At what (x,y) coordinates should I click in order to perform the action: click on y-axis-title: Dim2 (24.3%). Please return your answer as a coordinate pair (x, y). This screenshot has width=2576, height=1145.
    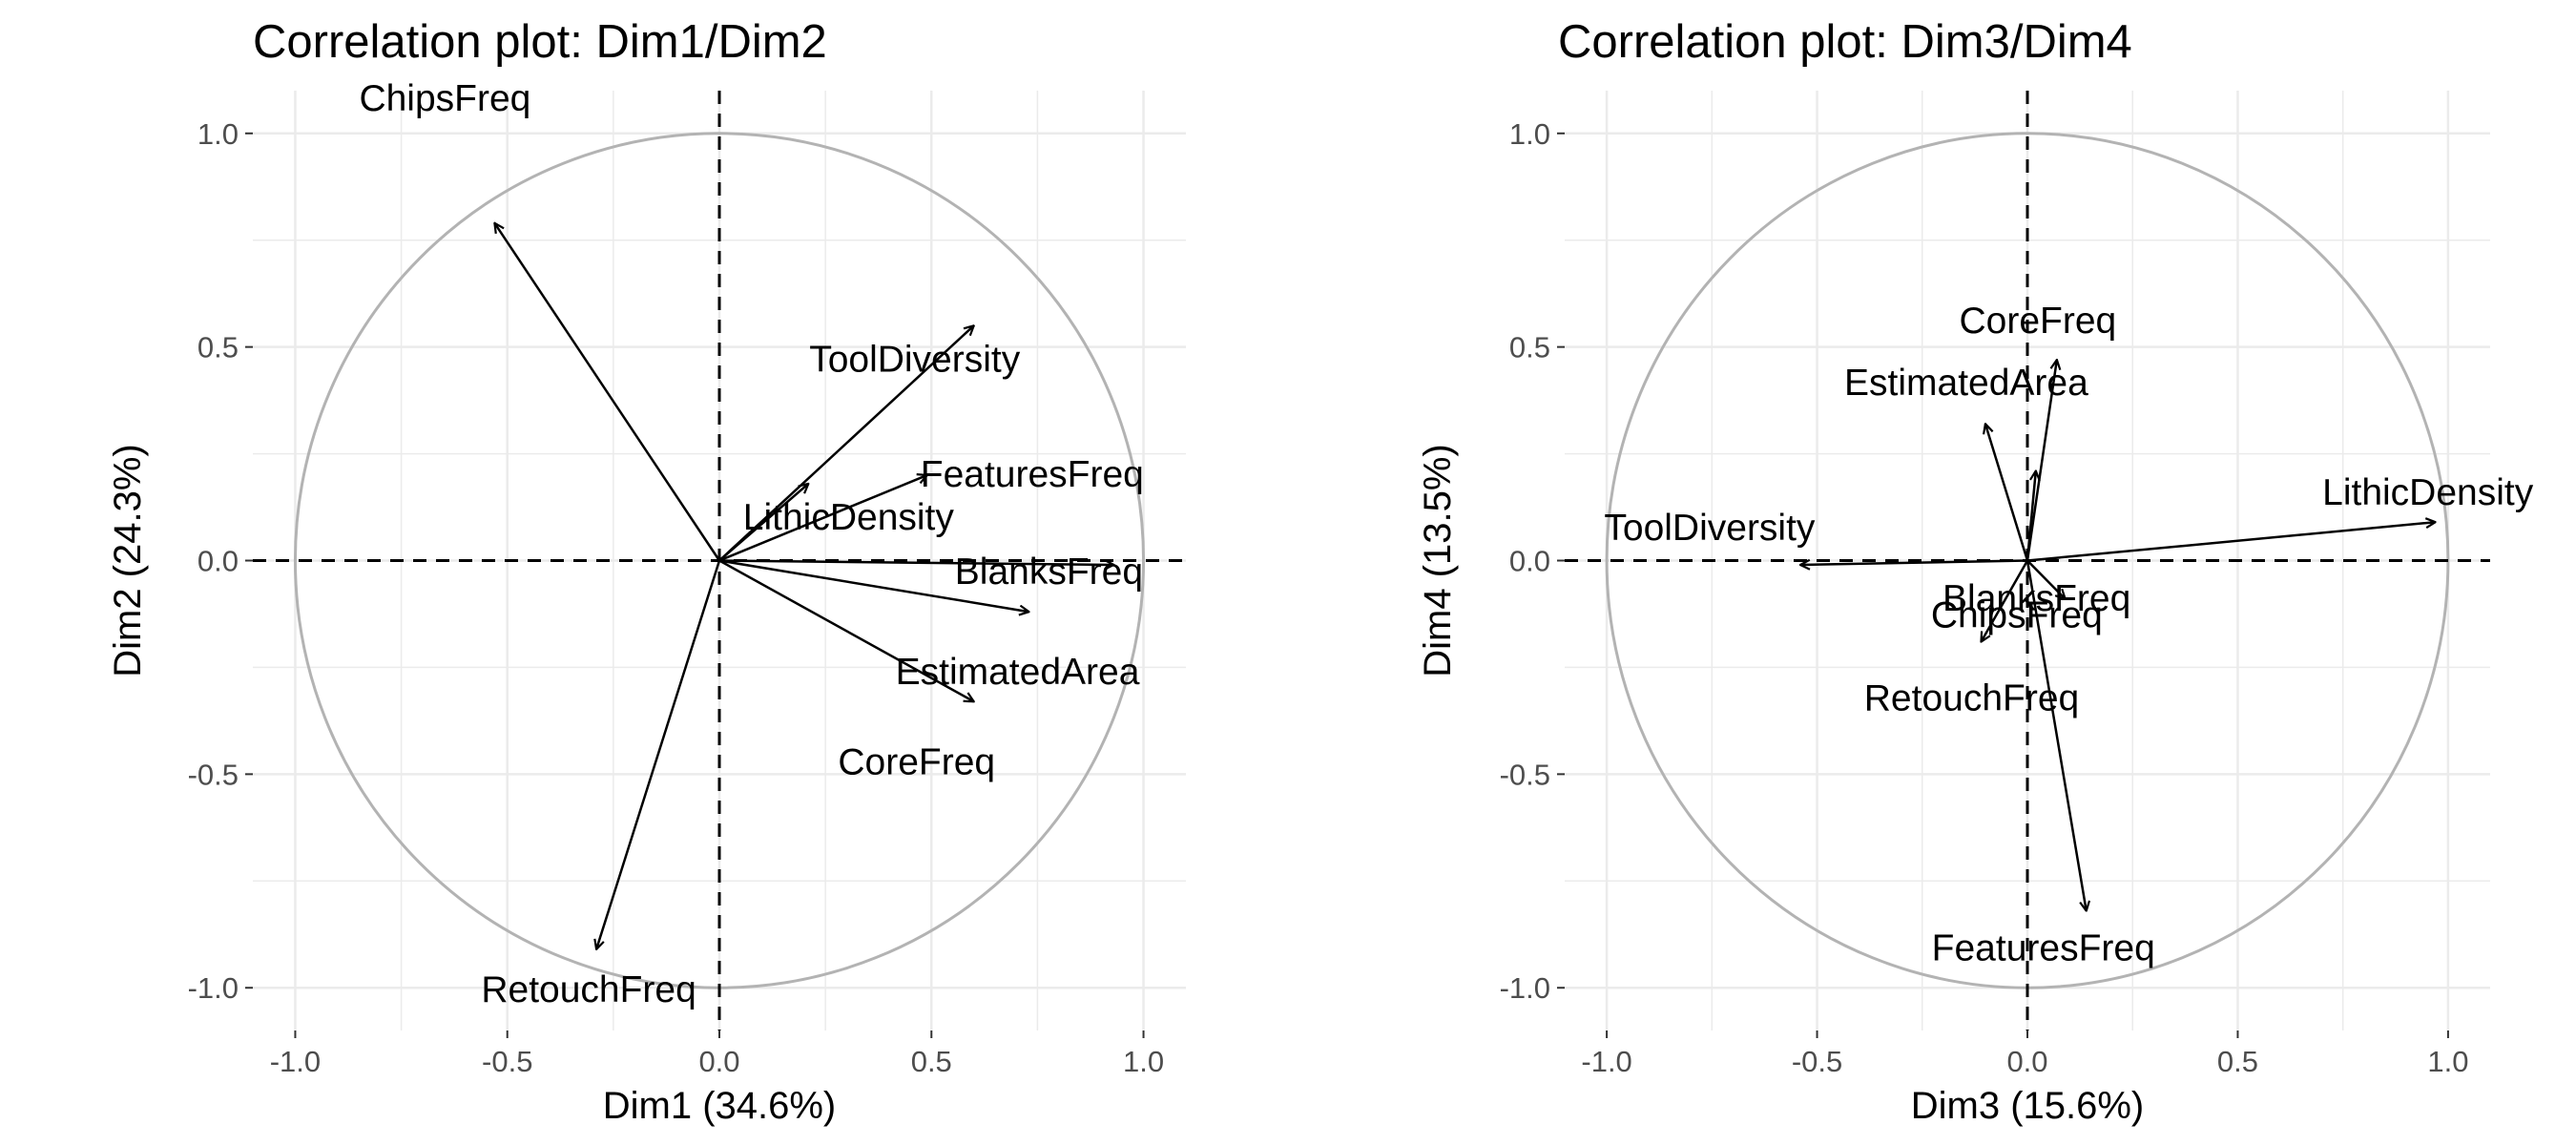
    Looking at the image, I should click on (128, 560).